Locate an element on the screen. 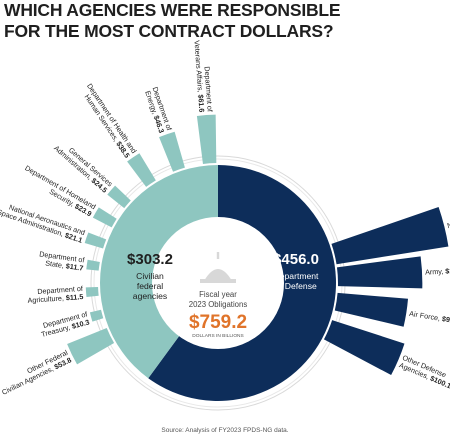 This screenshot has width=450, height=442. capitol-icon is located at coordinates (218, 267).